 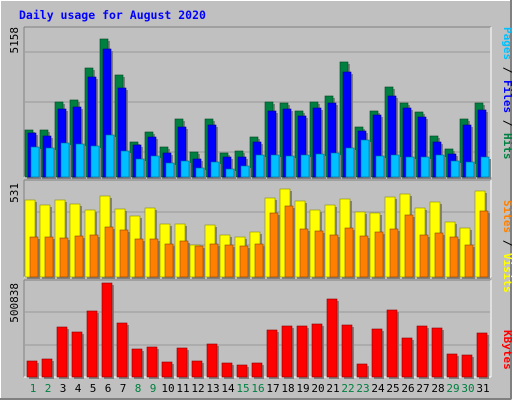 I want to click on x-tick-label: 16, so click(x=257, y=388).